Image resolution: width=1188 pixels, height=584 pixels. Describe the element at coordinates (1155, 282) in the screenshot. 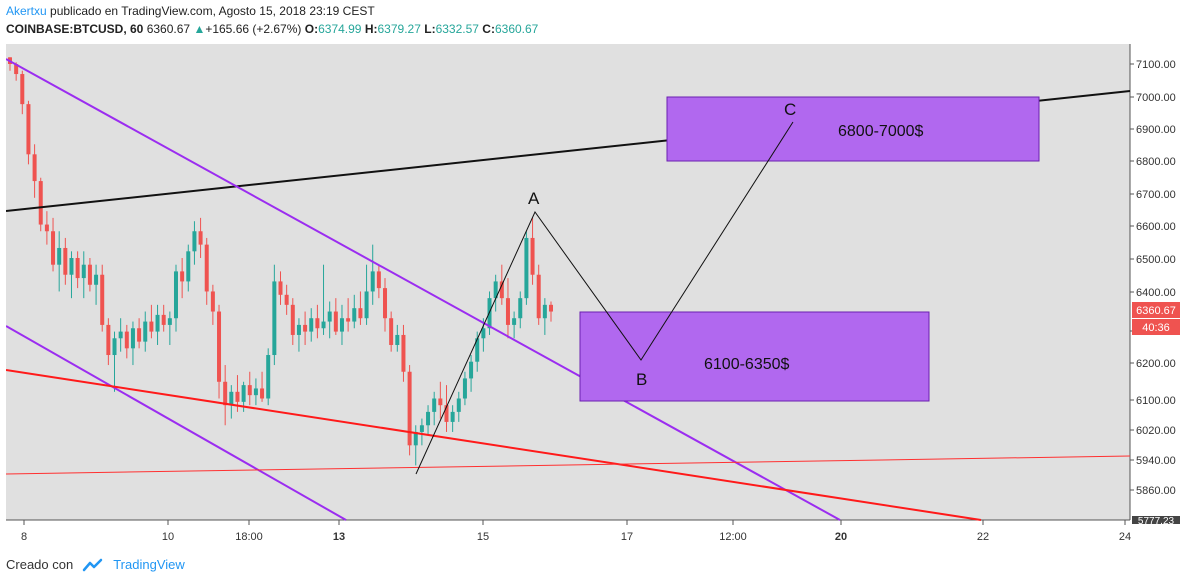

I see `price-axis-background` at that location.